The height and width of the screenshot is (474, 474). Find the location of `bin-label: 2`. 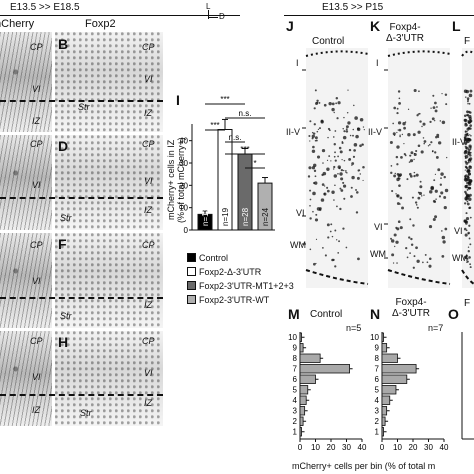

bin-label: 2 is located at coordinates (295, 421).